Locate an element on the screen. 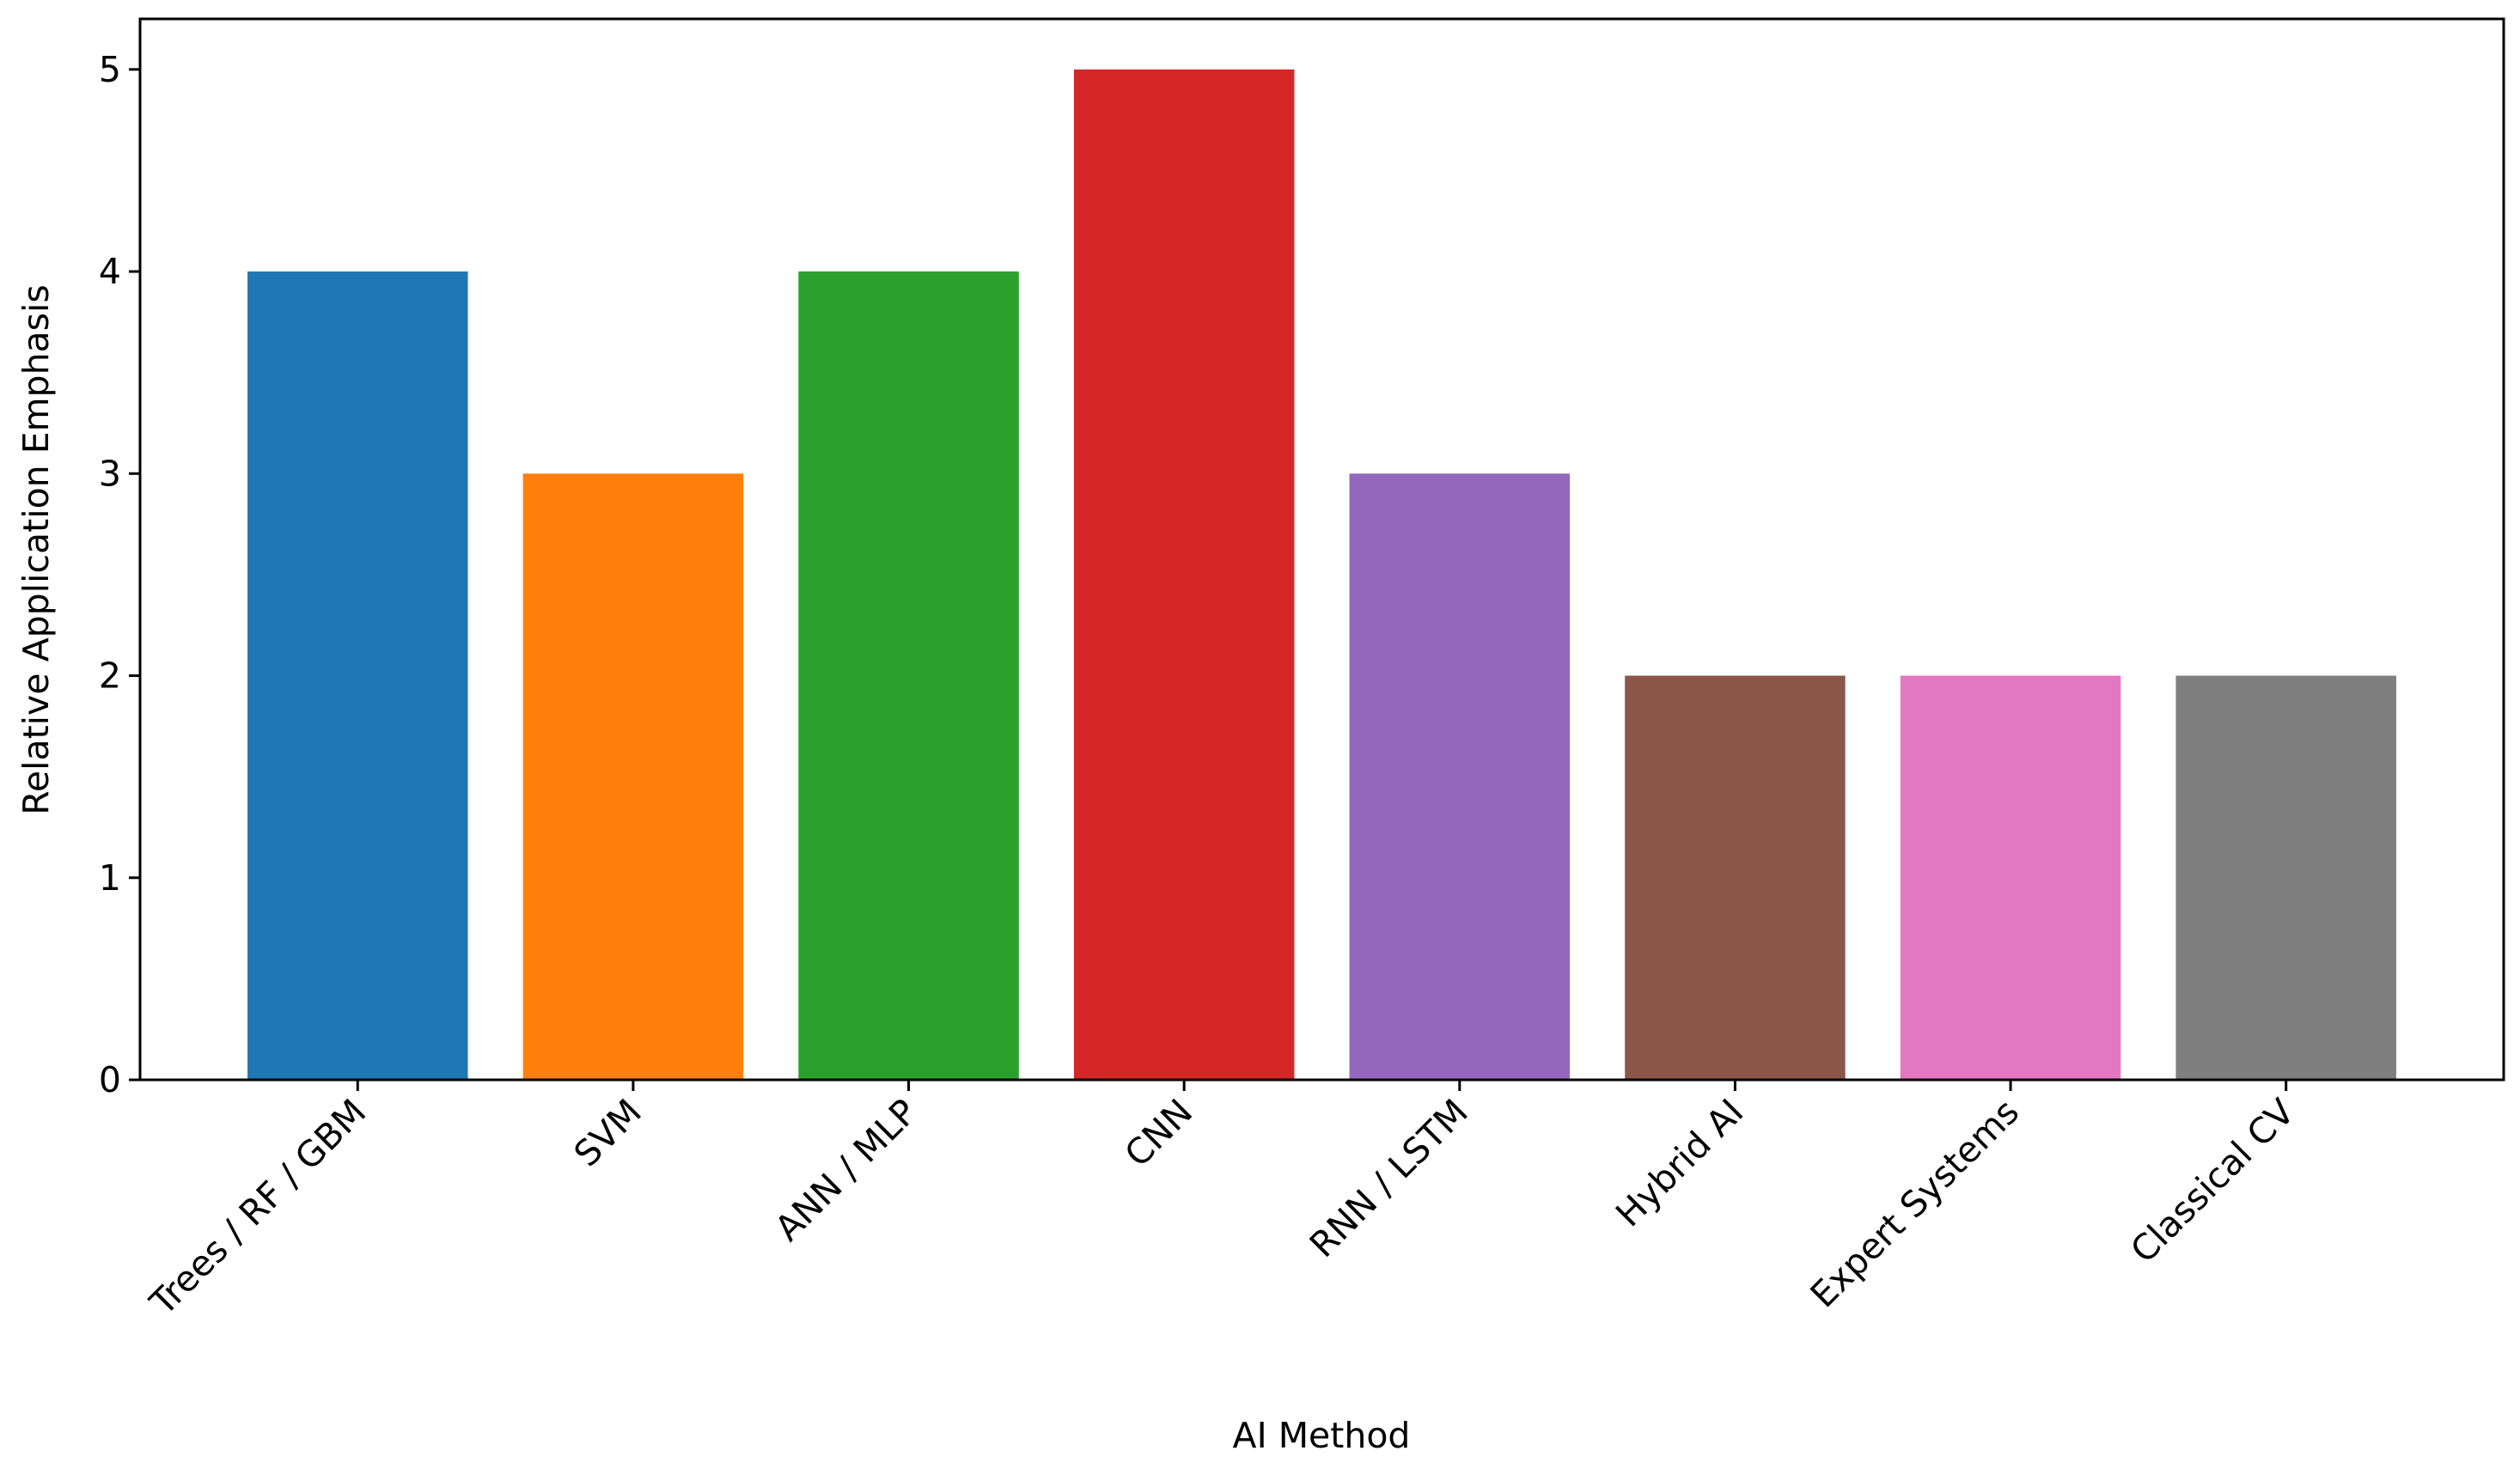  x-tick-label: Hybrid AI is located at coordinates (1679, 1162).